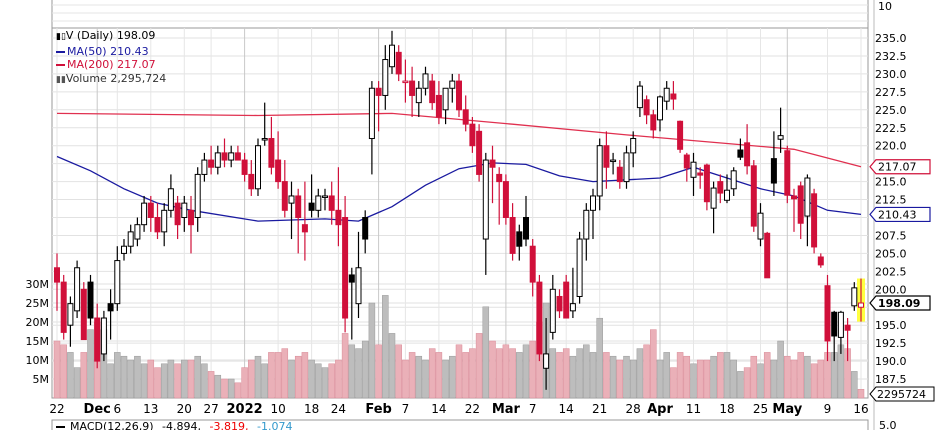 This screenshot has height=430, width=936. Describe the element at coordinates (117, 409) in the screenshot. I see `date-tick-label: 6` at that location.